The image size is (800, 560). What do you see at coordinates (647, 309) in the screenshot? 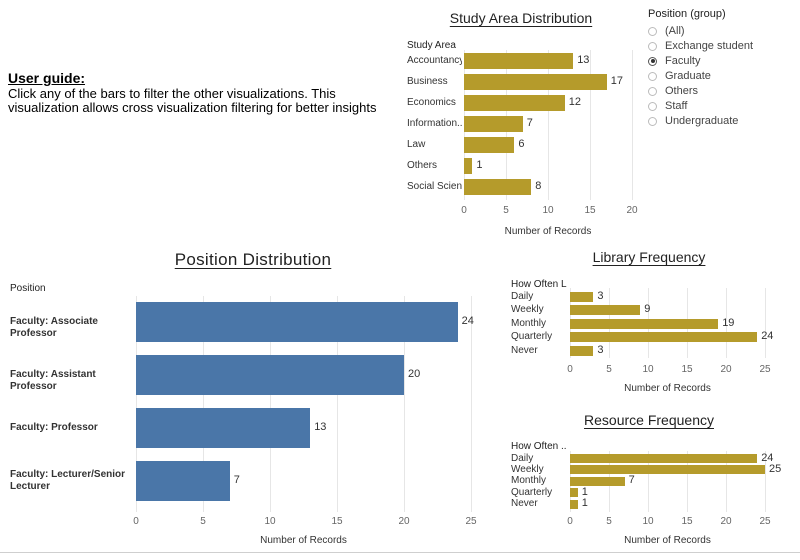
I see `data-label: 9` at bounding box center [647, 309].